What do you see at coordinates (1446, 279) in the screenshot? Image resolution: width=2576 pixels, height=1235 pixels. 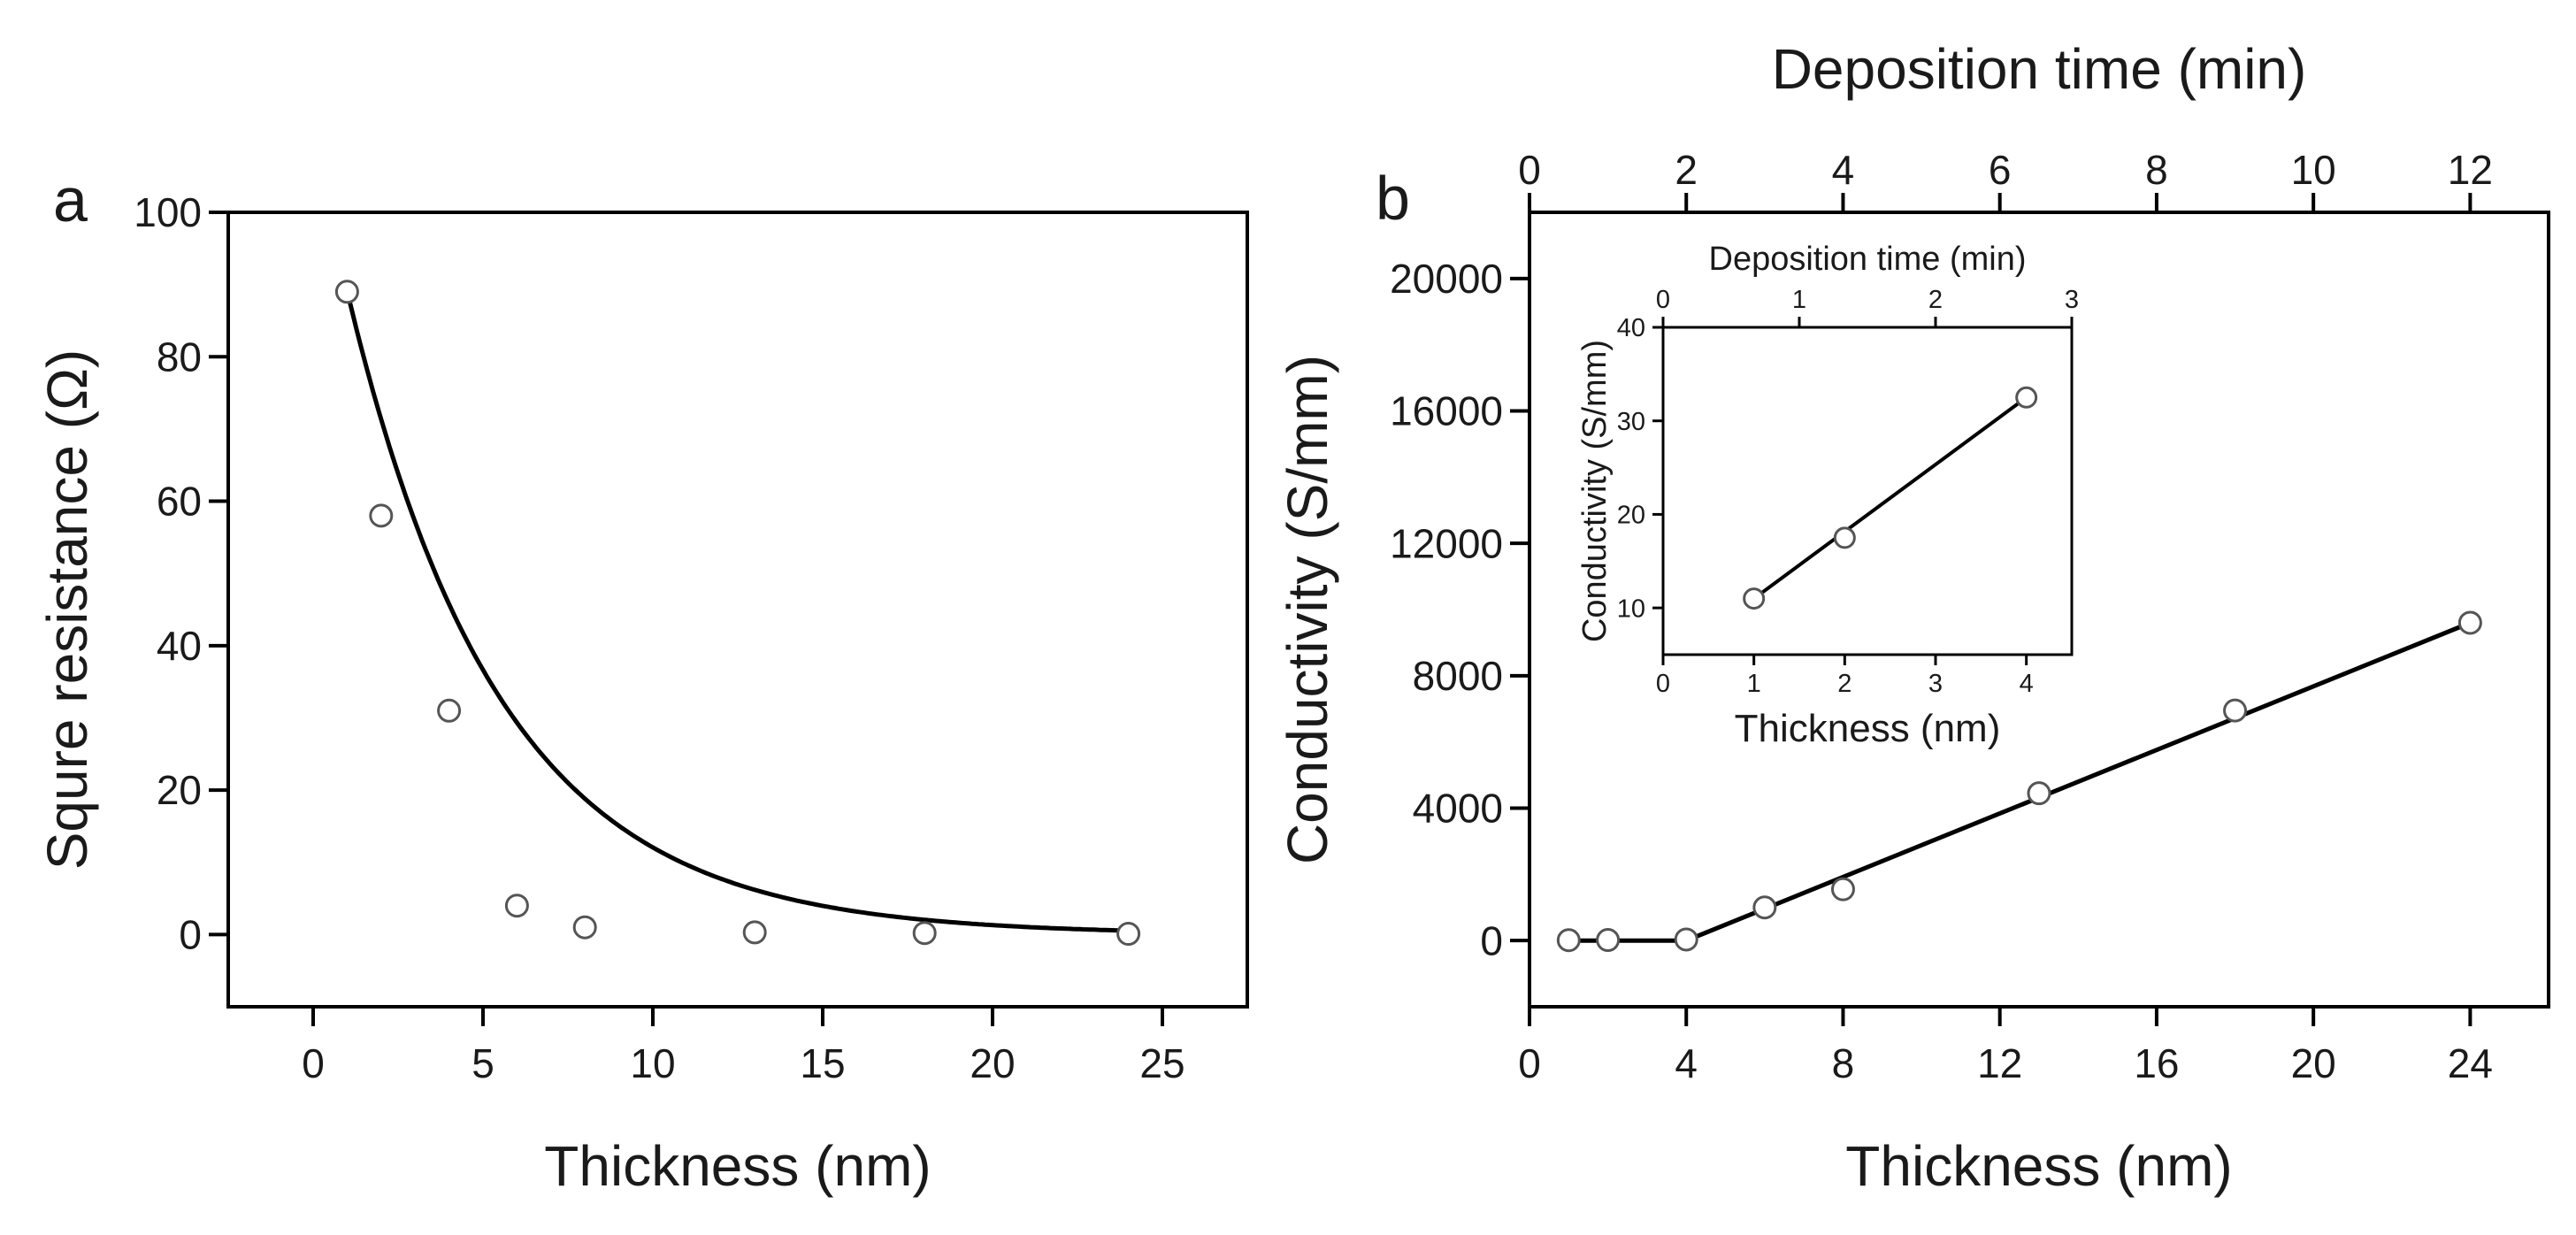 I see `panel-b-y-tick-label: 20000` at bounding box center [1446, 279].